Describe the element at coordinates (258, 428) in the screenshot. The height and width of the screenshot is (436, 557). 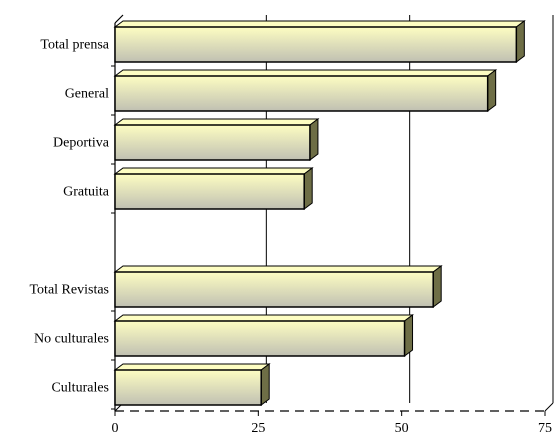
I see `x-tick-label-25: 25` at that location.